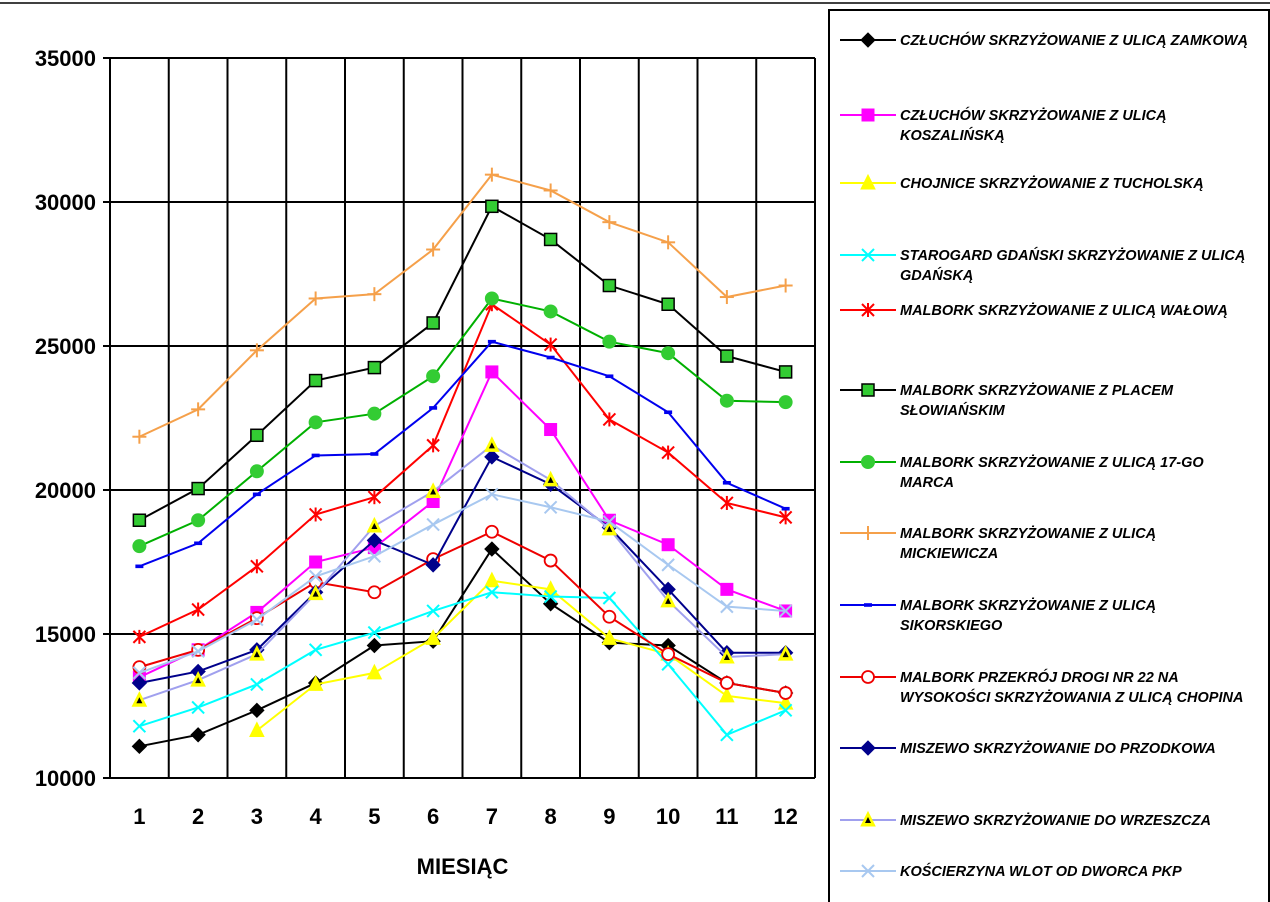  What do you see at coordinates (374, 816) in the screenshot?
I see `x-tick-label: 5` at bounding box center [374, 816].